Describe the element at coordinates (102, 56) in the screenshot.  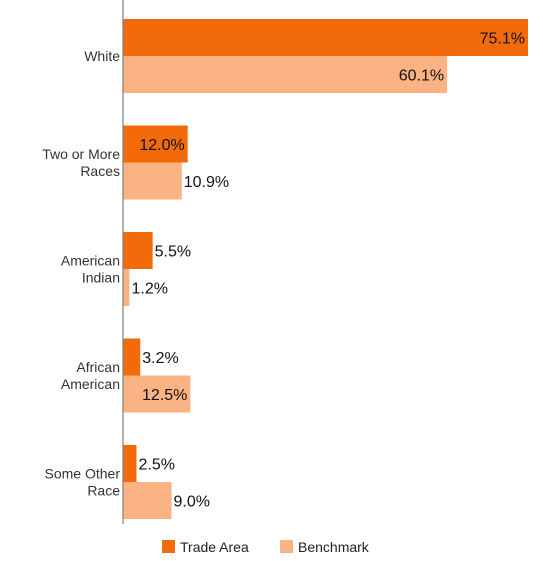
I see `category-label: White` at that location.